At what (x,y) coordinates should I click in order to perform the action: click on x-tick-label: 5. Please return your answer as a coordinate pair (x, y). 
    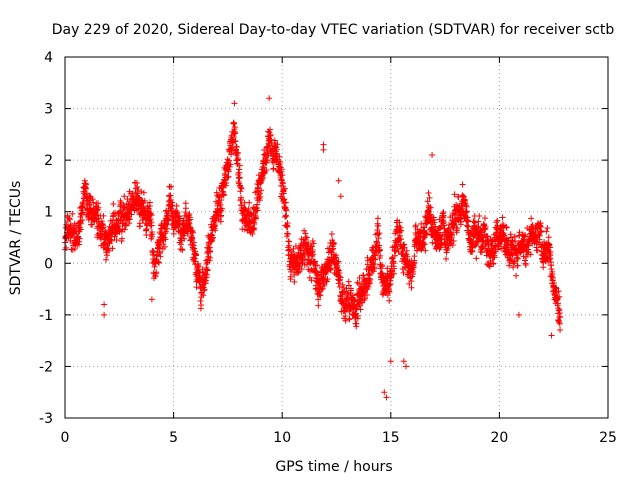
    Looking at the image, I should click on (173, 438).